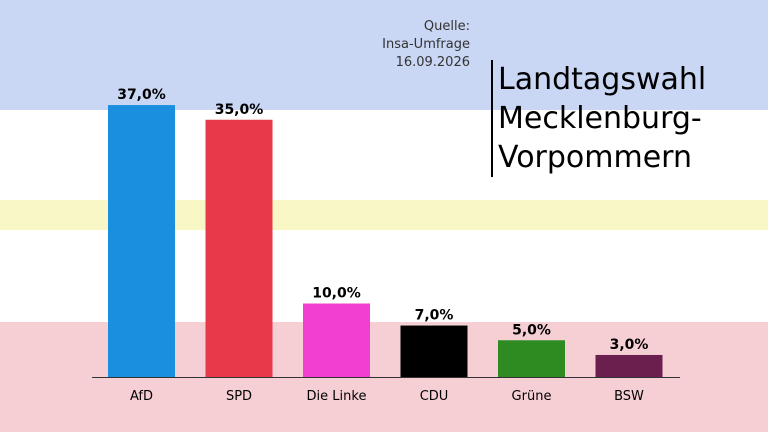 The image size is (768, 432). What do you see at coordinates (629, 345) in the screenshot?
I see `value-label-bsw: 3,0%` at bounding box center [629, 345].